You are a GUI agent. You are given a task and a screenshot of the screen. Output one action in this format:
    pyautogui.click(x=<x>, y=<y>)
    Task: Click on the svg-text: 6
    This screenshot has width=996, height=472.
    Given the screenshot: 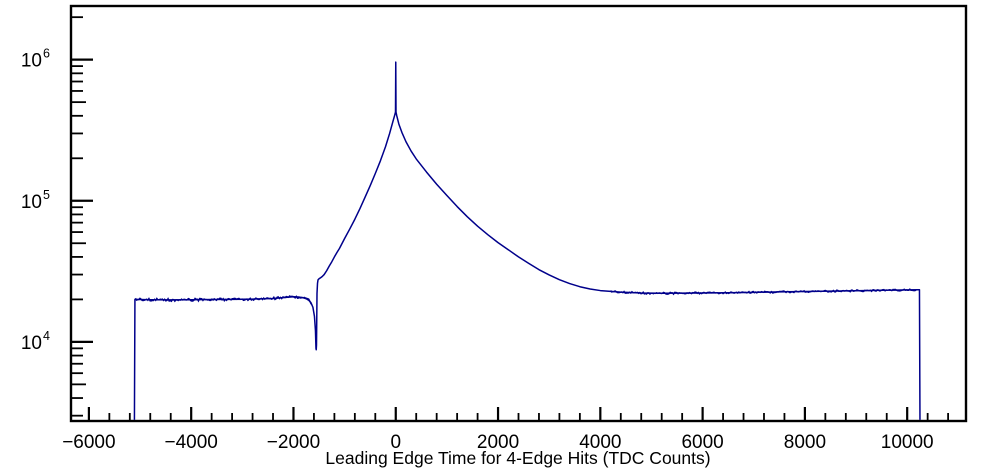 What is the action you would take?
    pyautogui.click(x=46, y=54)
    